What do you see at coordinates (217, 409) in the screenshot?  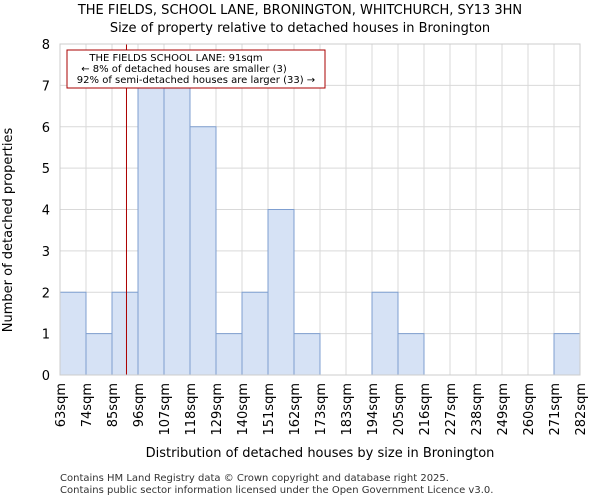 I see `x-tick-label: 129sqm` at bounding box center [217, 409].